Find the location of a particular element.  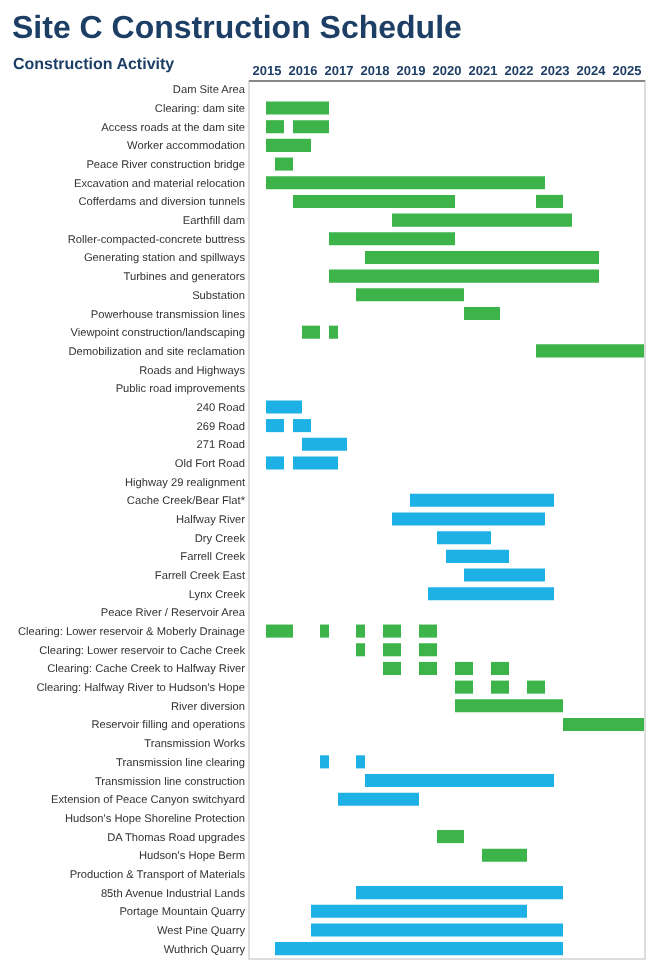

chart-title: Site C Construction Schedule is located at coordinates (237, 29).